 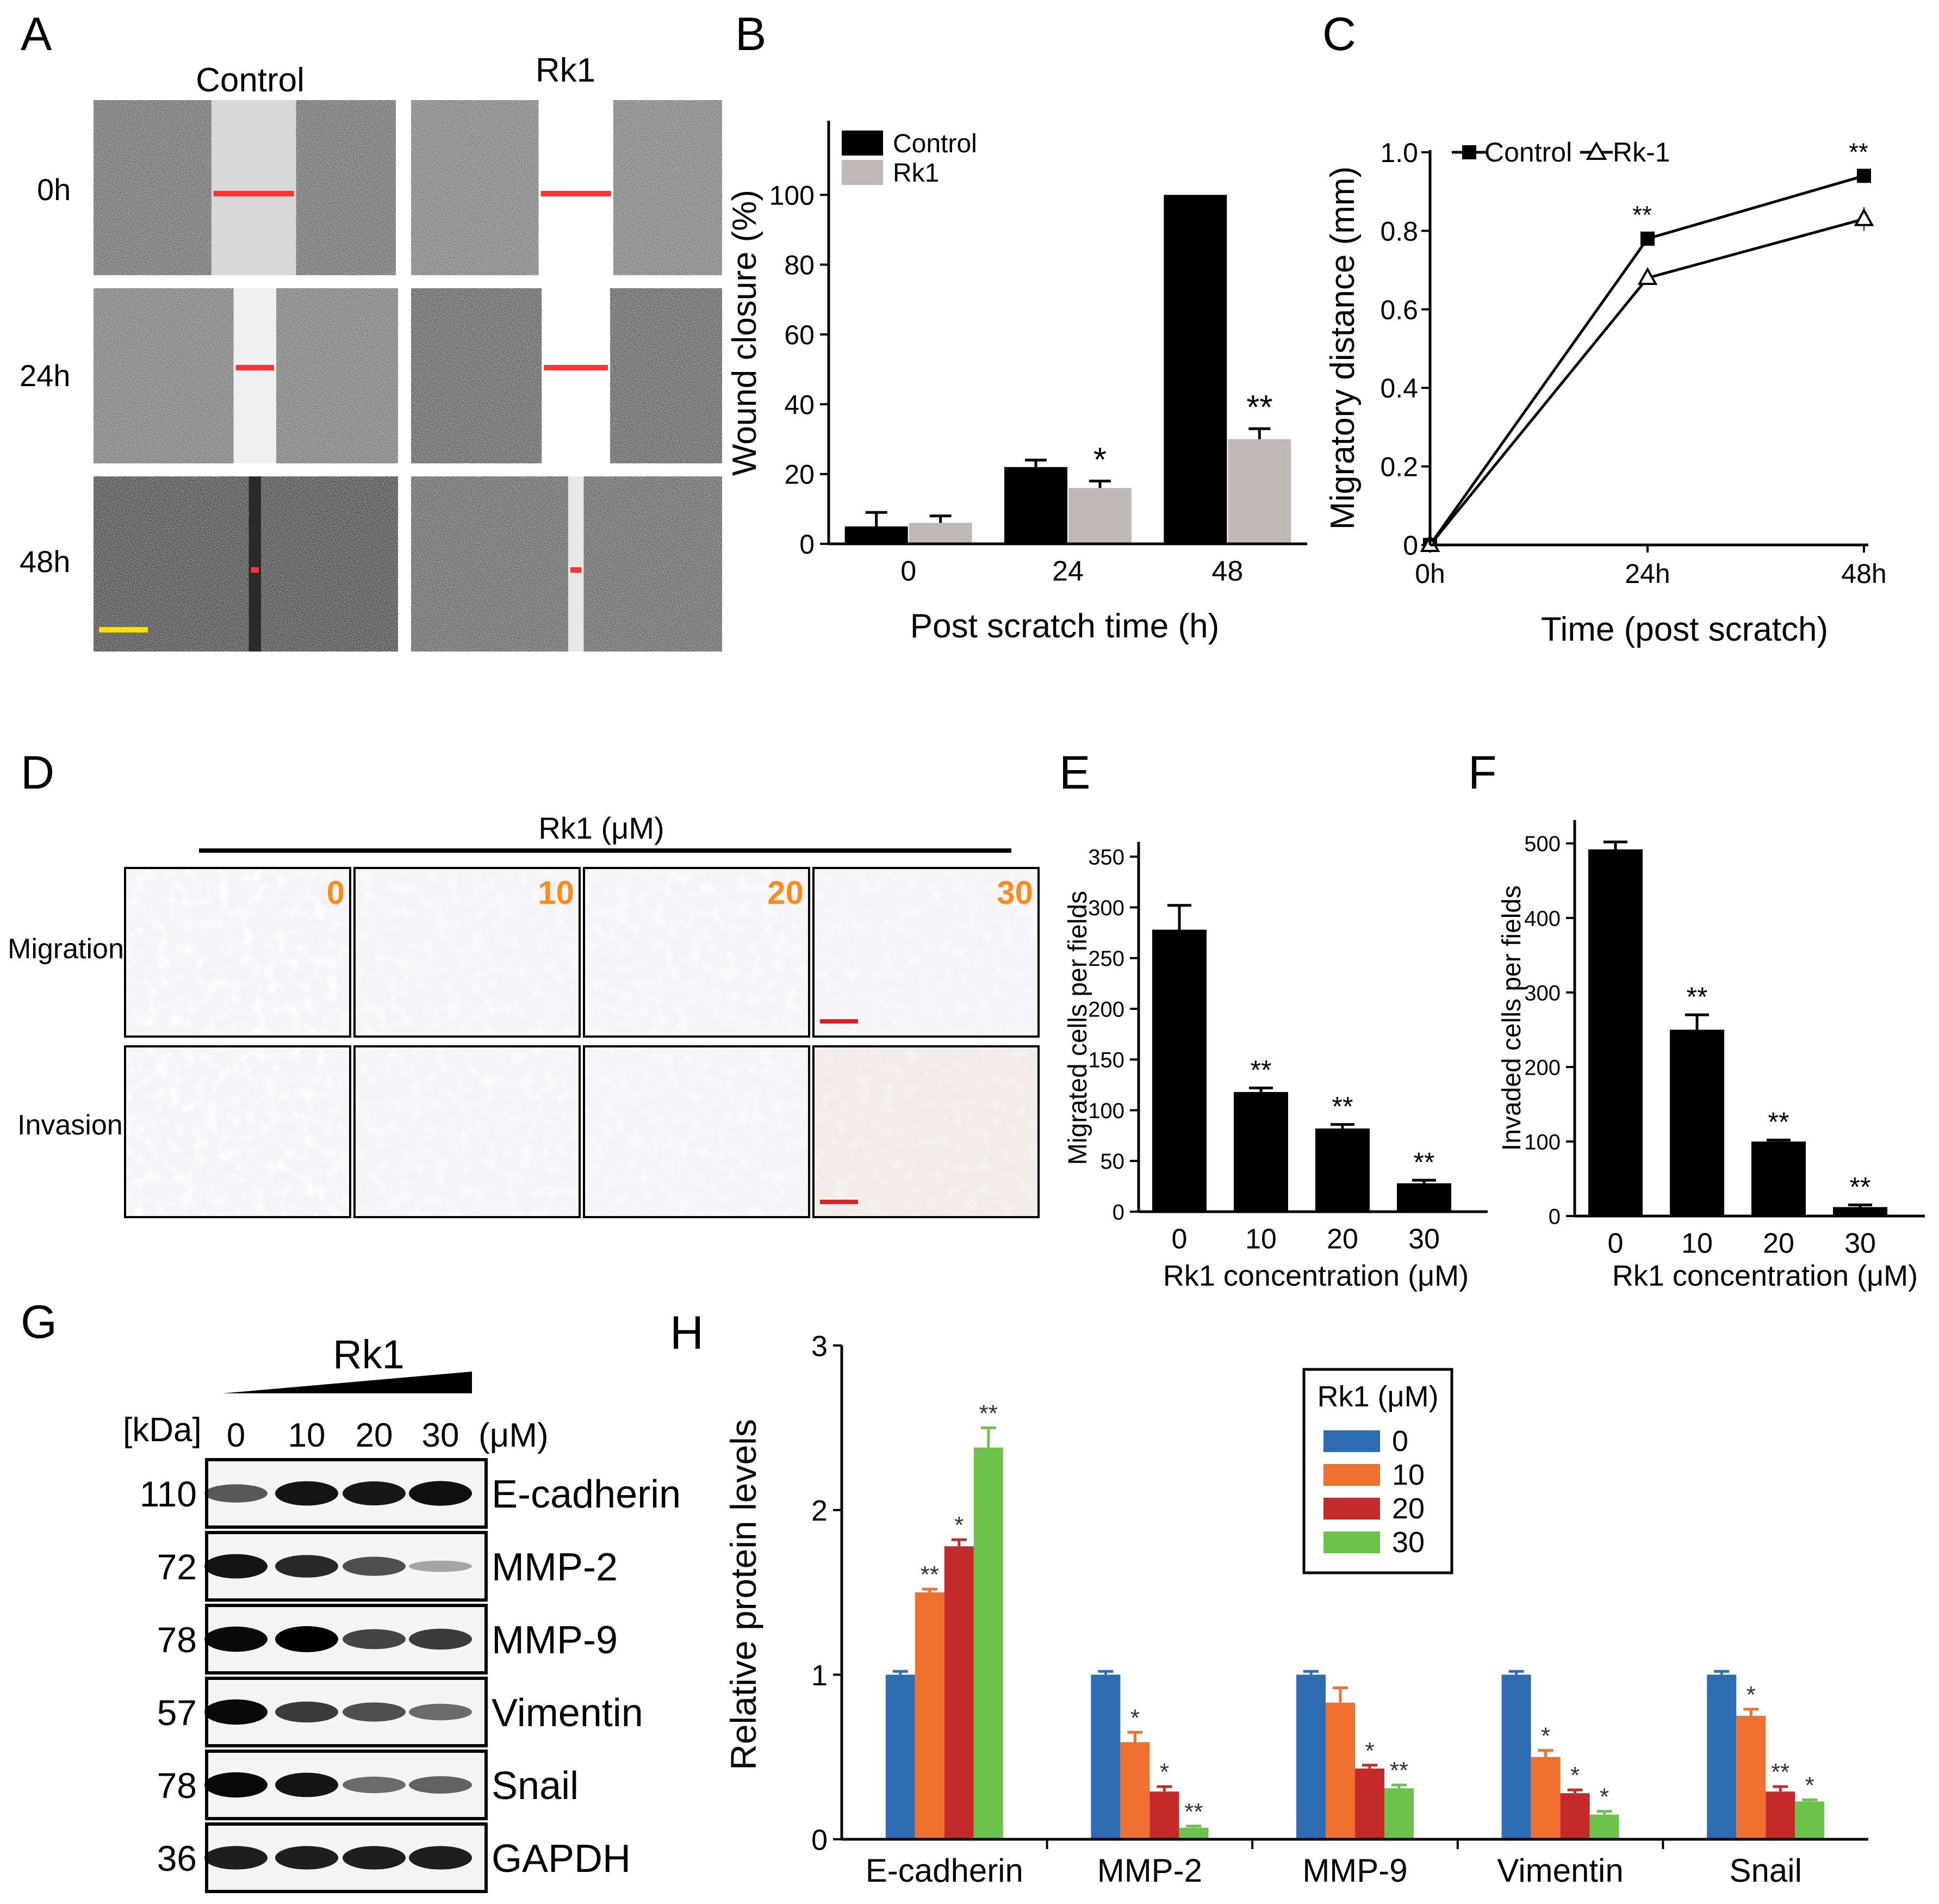 What do you see at coordinates (687, 1333) in the screenshot?
I see `panel-letter-h: H` at bounding box center [687, 1333].